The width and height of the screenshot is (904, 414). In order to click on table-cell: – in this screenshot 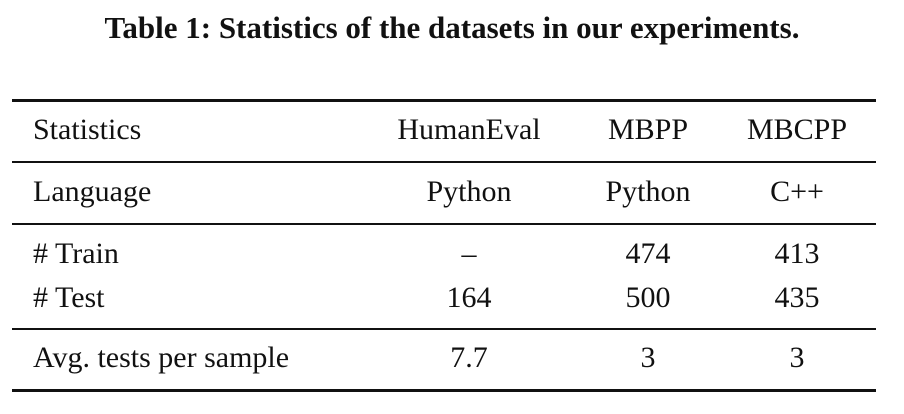, I will do `click(469, 253)`.